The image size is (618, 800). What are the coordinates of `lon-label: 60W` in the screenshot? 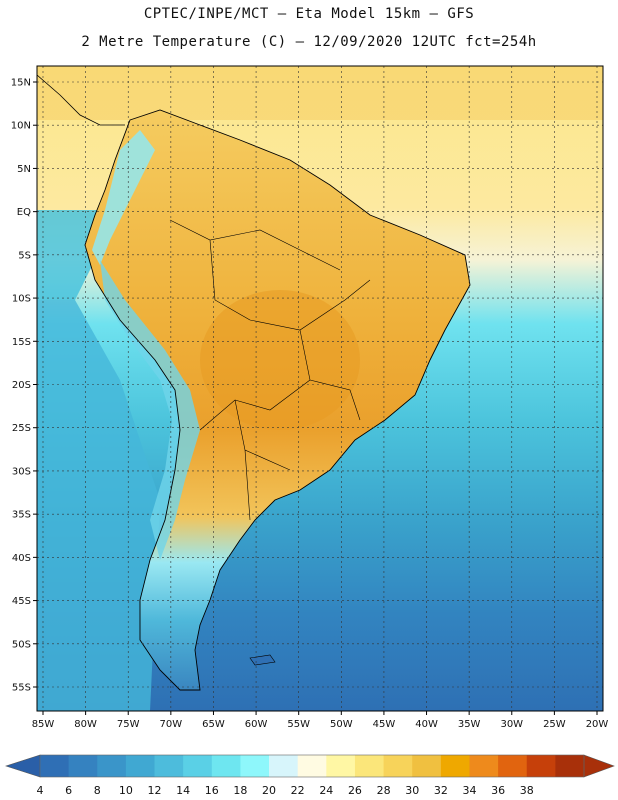 It's located at (256, 724).